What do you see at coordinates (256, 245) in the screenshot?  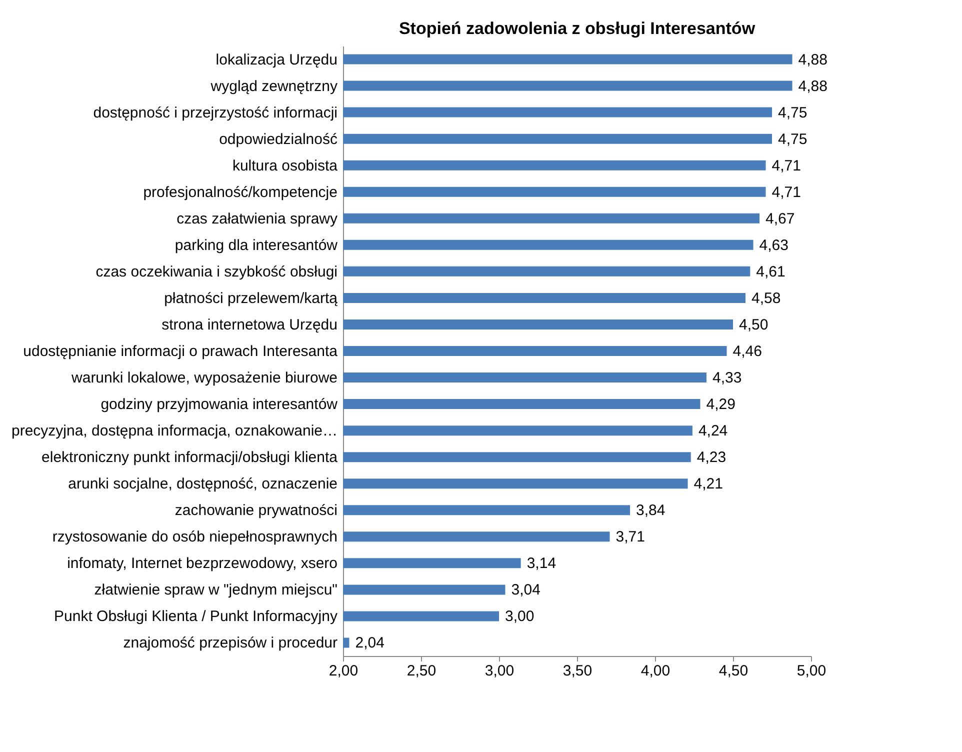 I see `y-tick-label: parking dla interesantów` at bounding box center [256, 245].